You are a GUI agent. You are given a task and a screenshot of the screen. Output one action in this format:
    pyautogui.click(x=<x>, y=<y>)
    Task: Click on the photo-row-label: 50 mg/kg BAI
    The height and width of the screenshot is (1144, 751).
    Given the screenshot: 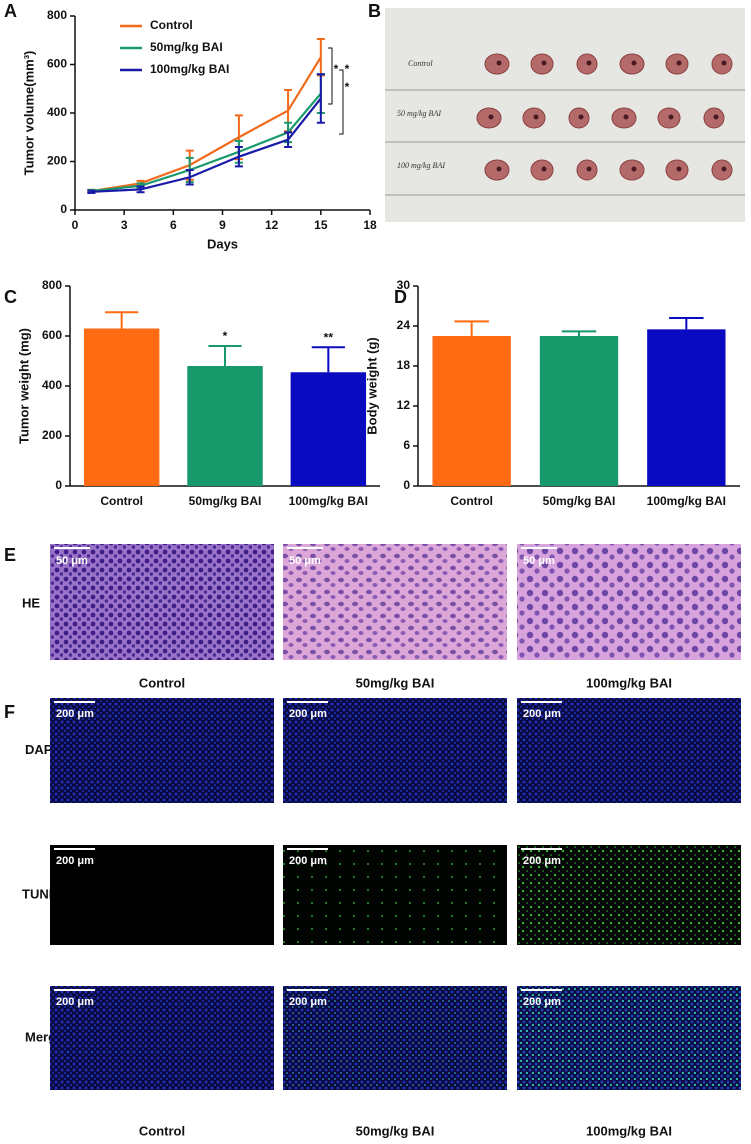 What is the action you would take?
    pyautogui.click(x=419, y=113)
    